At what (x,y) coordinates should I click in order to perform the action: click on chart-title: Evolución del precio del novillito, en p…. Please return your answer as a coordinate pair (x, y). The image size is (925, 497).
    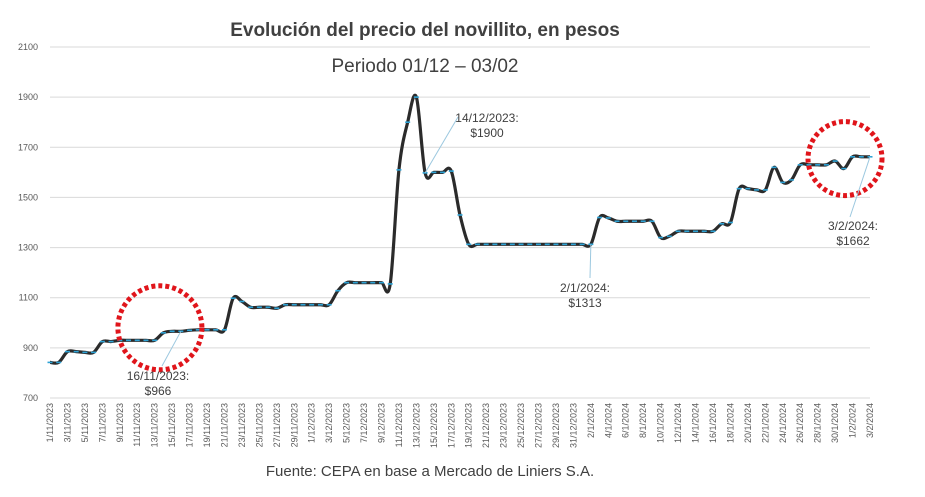
    Looking at the image, I should click on (425, 30).